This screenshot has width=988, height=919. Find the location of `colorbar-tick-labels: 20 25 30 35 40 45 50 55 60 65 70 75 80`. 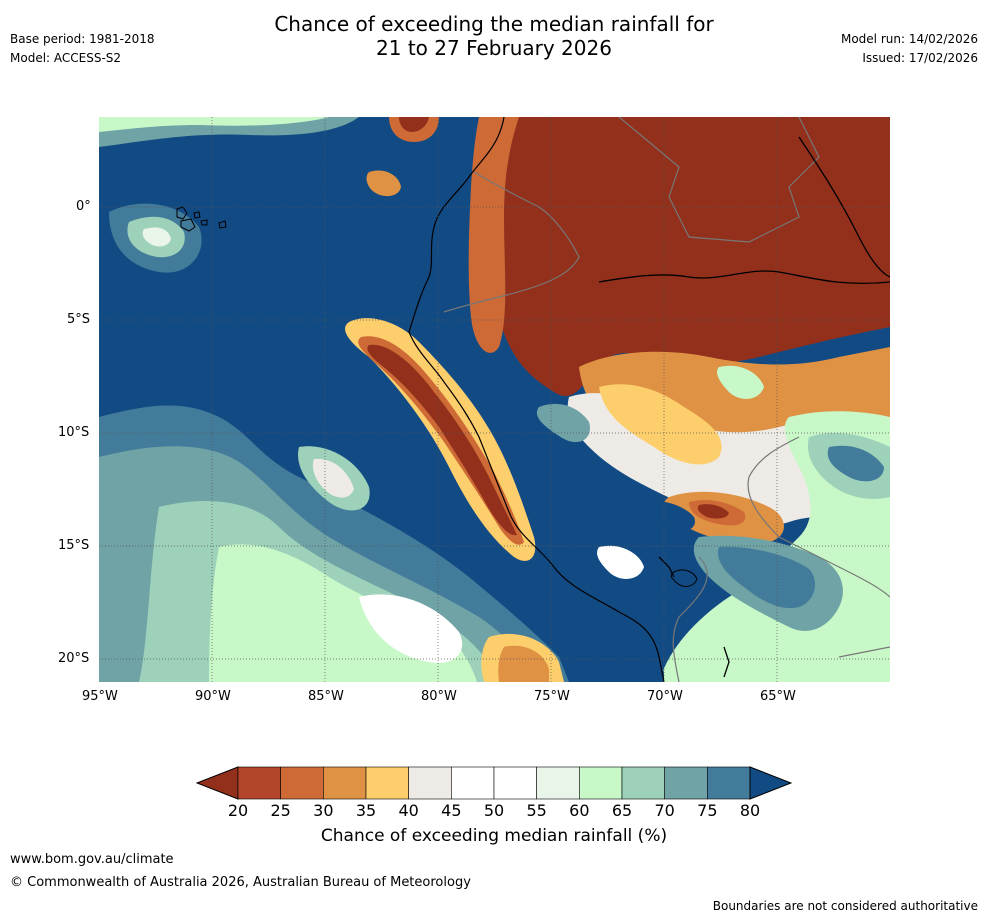

colorbar-tick-labels: 20 25 30 35 40 45 50 55 60 65 70 75 80 is located at coordinates (494, 811).